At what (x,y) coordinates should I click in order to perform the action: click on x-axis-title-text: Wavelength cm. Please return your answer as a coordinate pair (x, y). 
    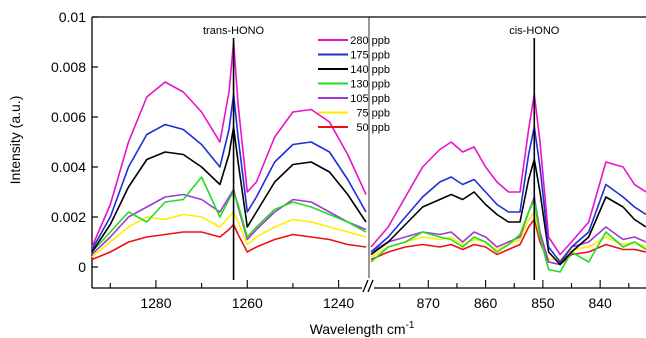
    Looking at the image, I should click on (358, 329).